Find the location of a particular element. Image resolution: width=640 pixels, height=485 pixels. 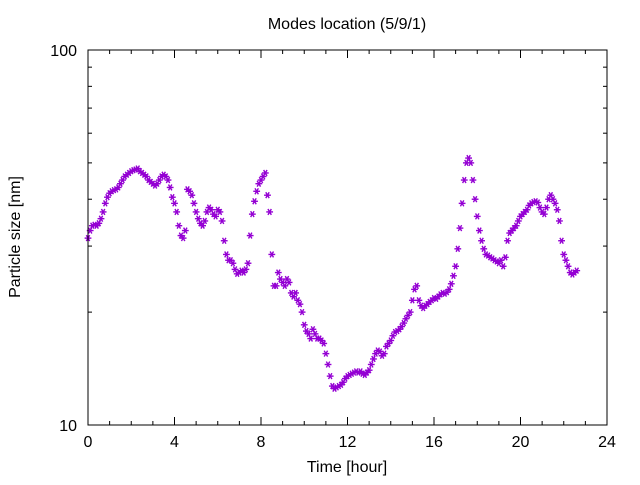

x-tick-label: 0 is located at coordinates (88, 442).